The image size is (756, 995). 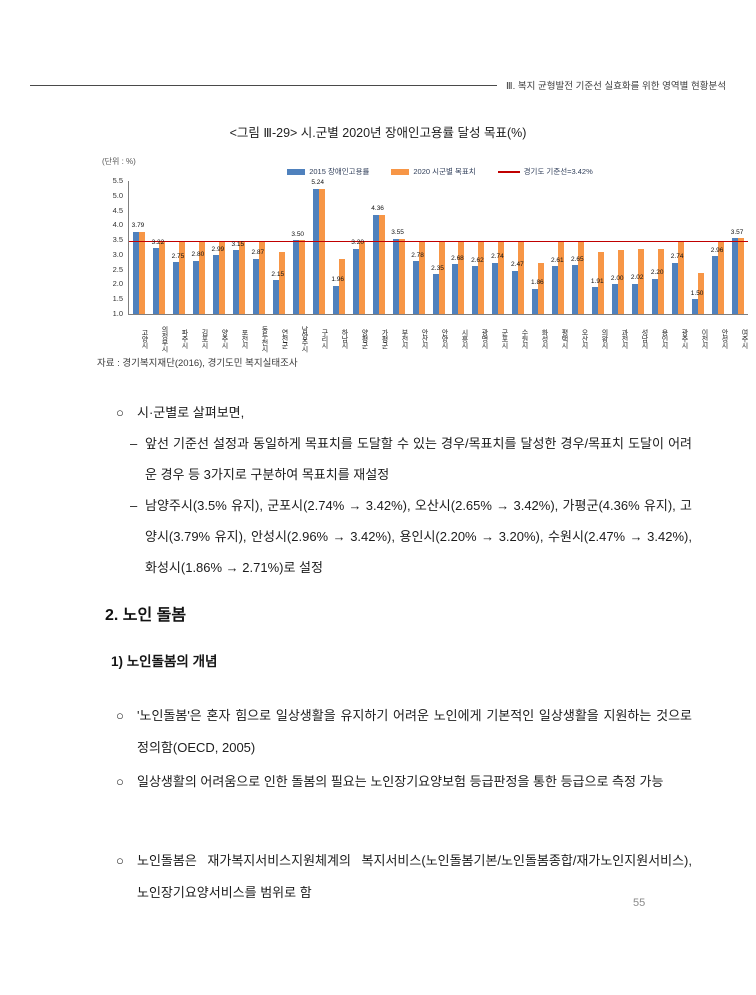 I want to click on bar-value-label: 2.75, so click(x=178, y=256).